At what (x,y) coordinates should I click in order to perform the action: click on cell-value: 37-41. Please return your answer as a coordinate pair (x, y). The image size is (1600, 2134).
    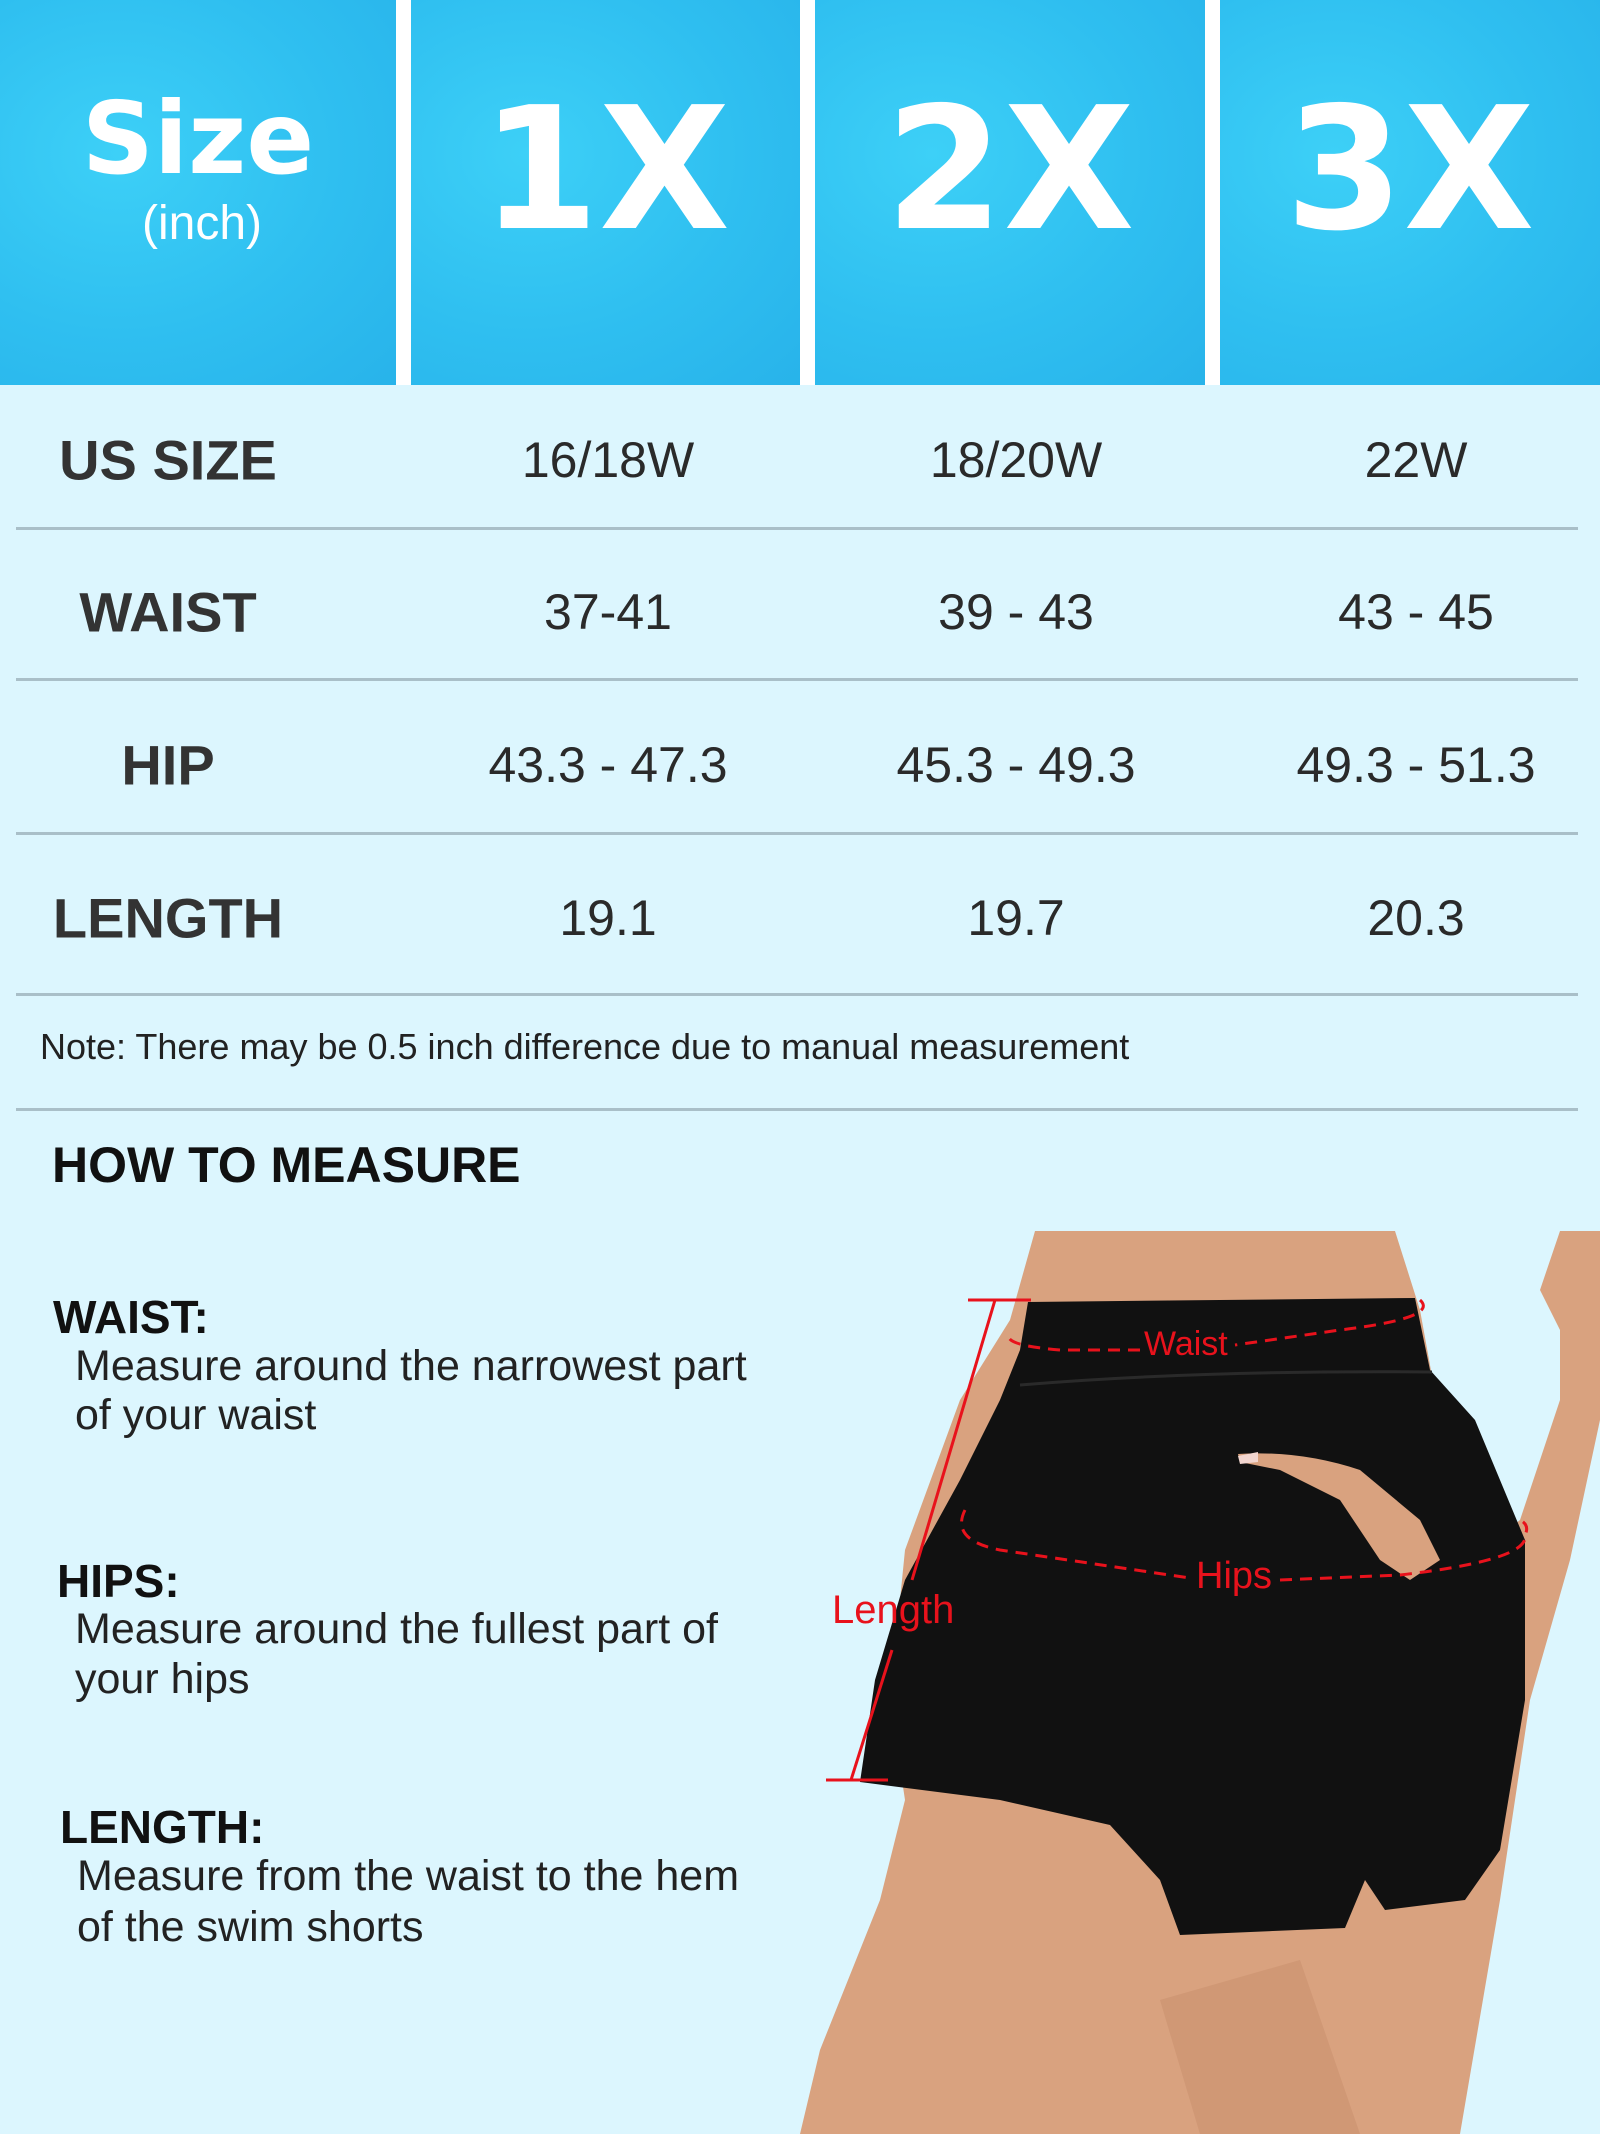
    Looking at the image, I should click on (608, 612).